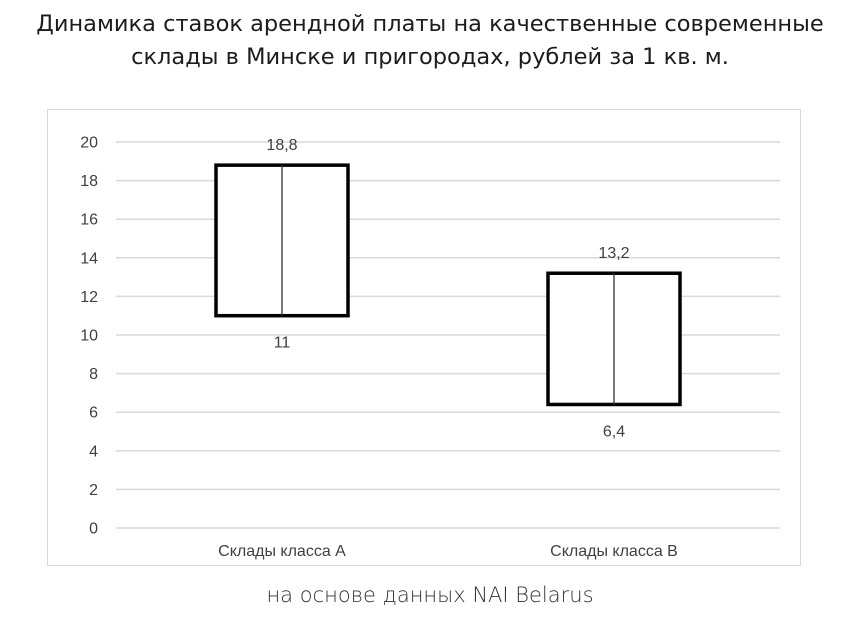  I want to click on y-tick-label: 0, so click(93, 529).